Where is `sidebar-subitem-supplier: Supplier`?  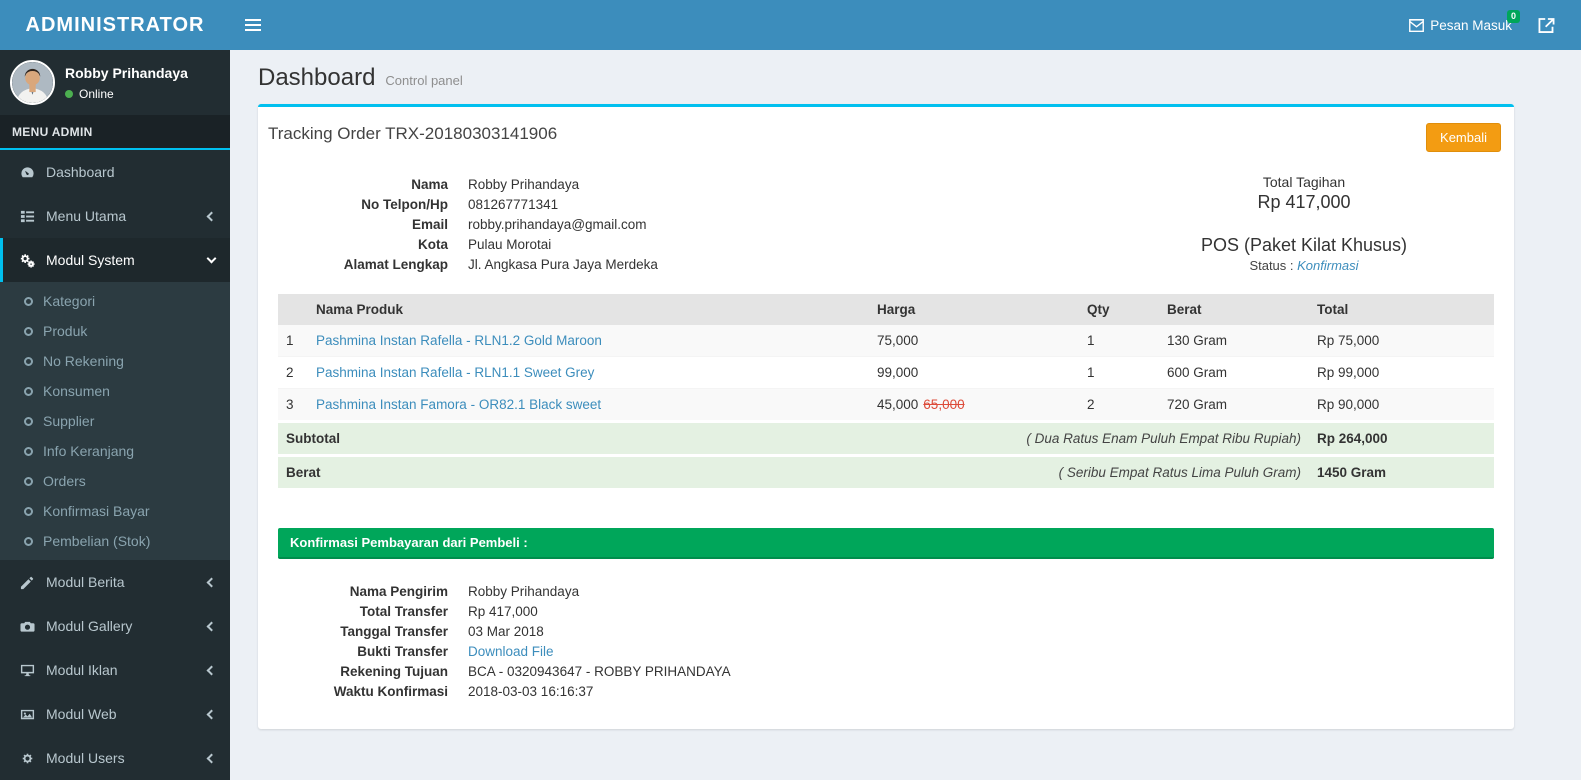
sidebar-subitem-supplier: Supplier is located at coordinates (115, 421).